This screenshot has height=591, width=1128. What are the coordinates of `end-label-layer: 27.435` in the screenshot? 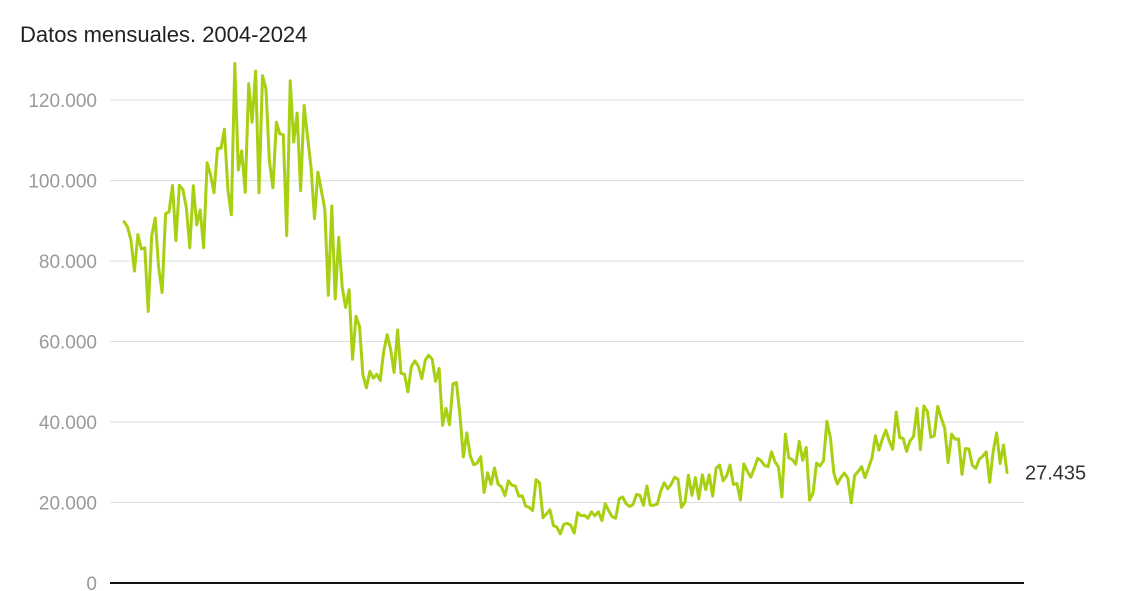 It's located at (1055, 474).